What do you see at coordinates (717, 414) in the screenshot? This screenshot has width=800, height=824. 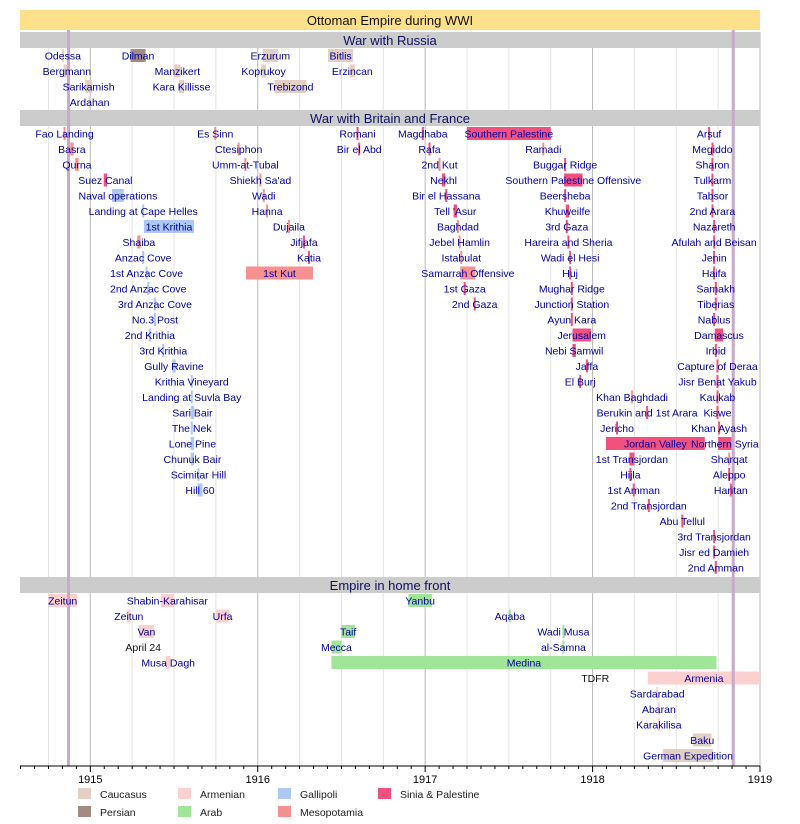 I see `event-label: Kiswe` at bounding box center [717, 414].